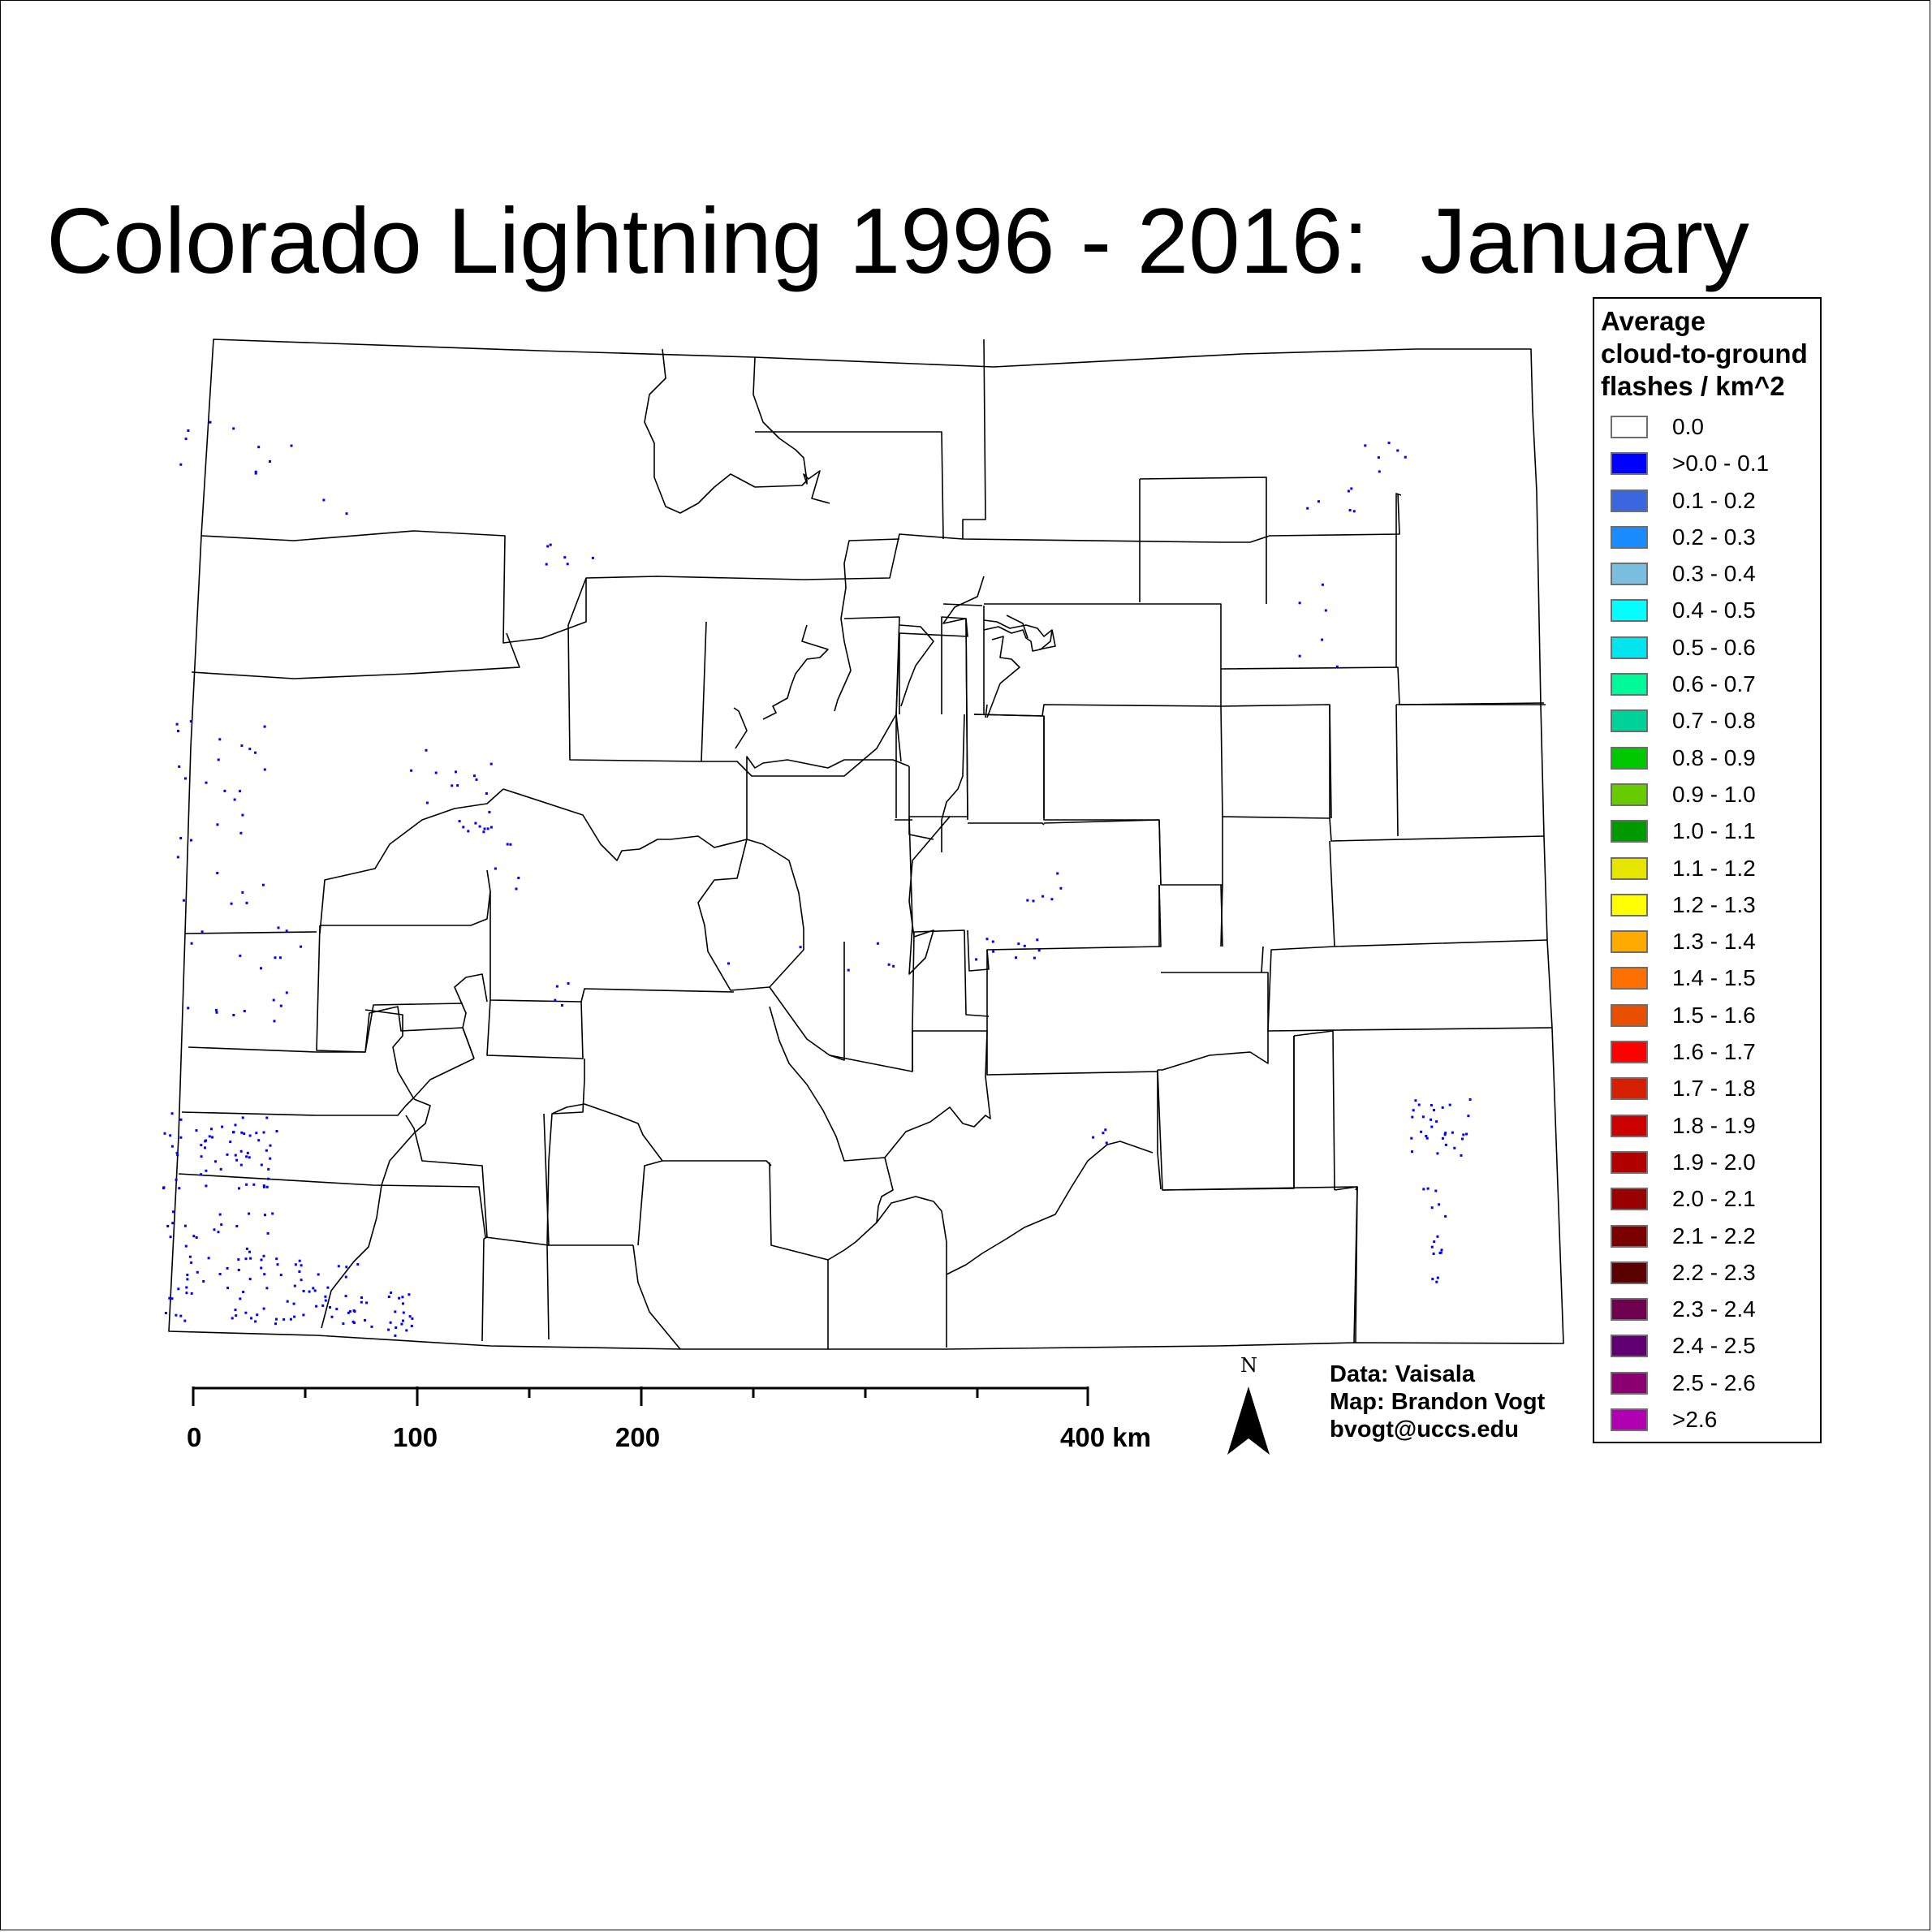 The image size is (1932, 1932). I want to click on credit-data: Data: Vaisala, so click(1402, 1374).